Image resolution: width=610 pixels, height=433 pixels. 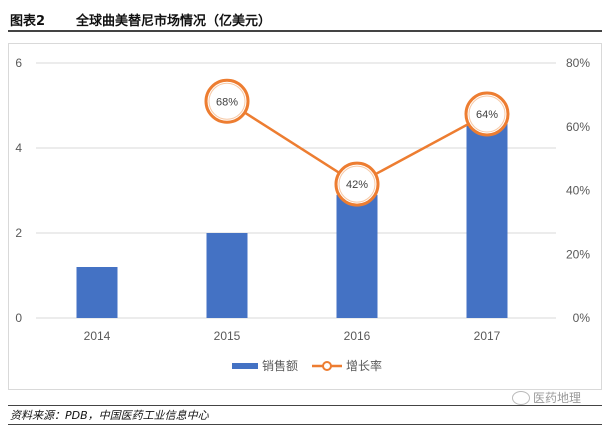 I want to click on svg-text: 2014, so click(x=97, y=336).